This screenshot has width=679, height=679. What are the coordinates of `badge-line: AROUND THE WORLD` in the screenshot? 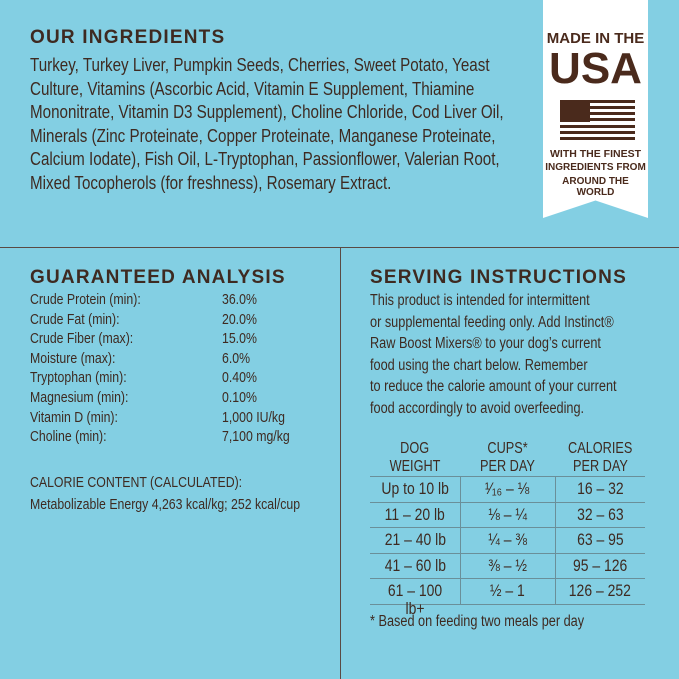 It's located at (595, 187).